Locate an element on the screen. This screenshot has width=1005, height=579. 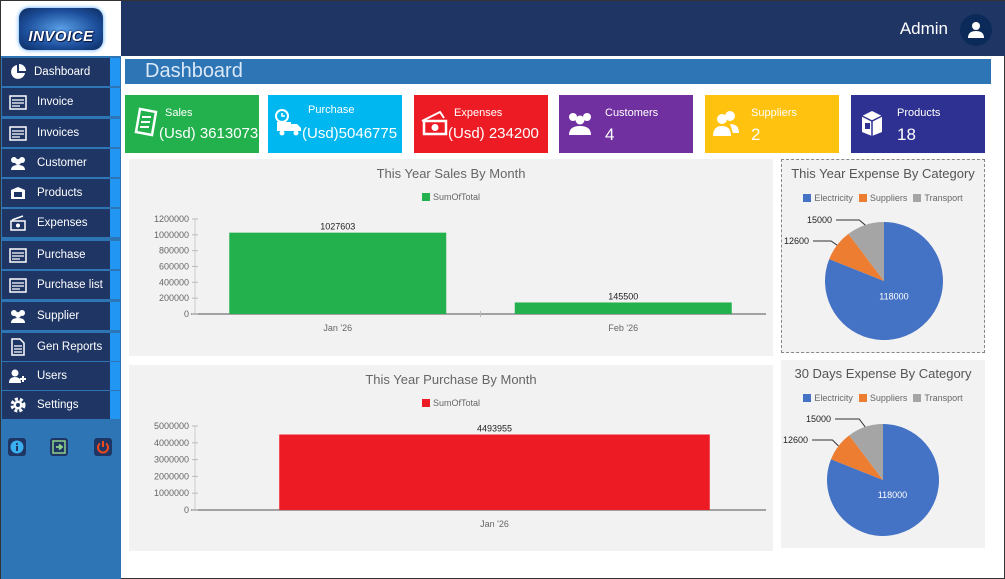
bar-value-label: 145500 is located at coordinates (623, 296).